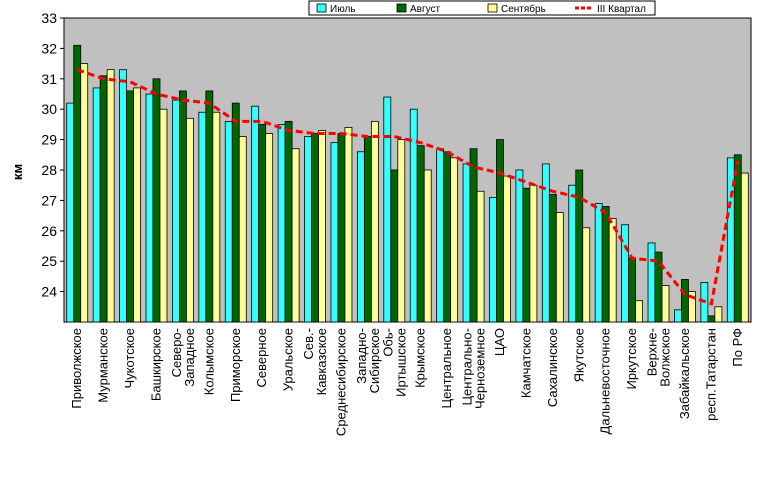  Describe the element at coordinates (308, 343) in the screenshot. I see `x-category-label: Сев.-` at that location.